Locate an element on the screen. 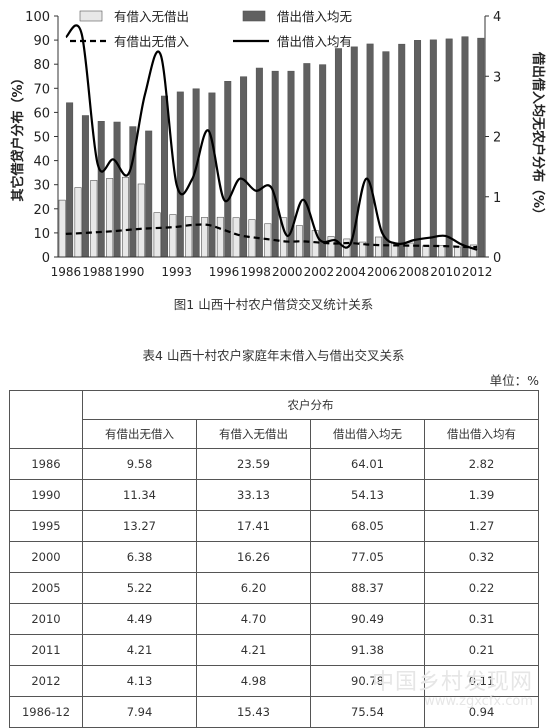  left-tick-label: 80 is located at coordinates (41, 65).